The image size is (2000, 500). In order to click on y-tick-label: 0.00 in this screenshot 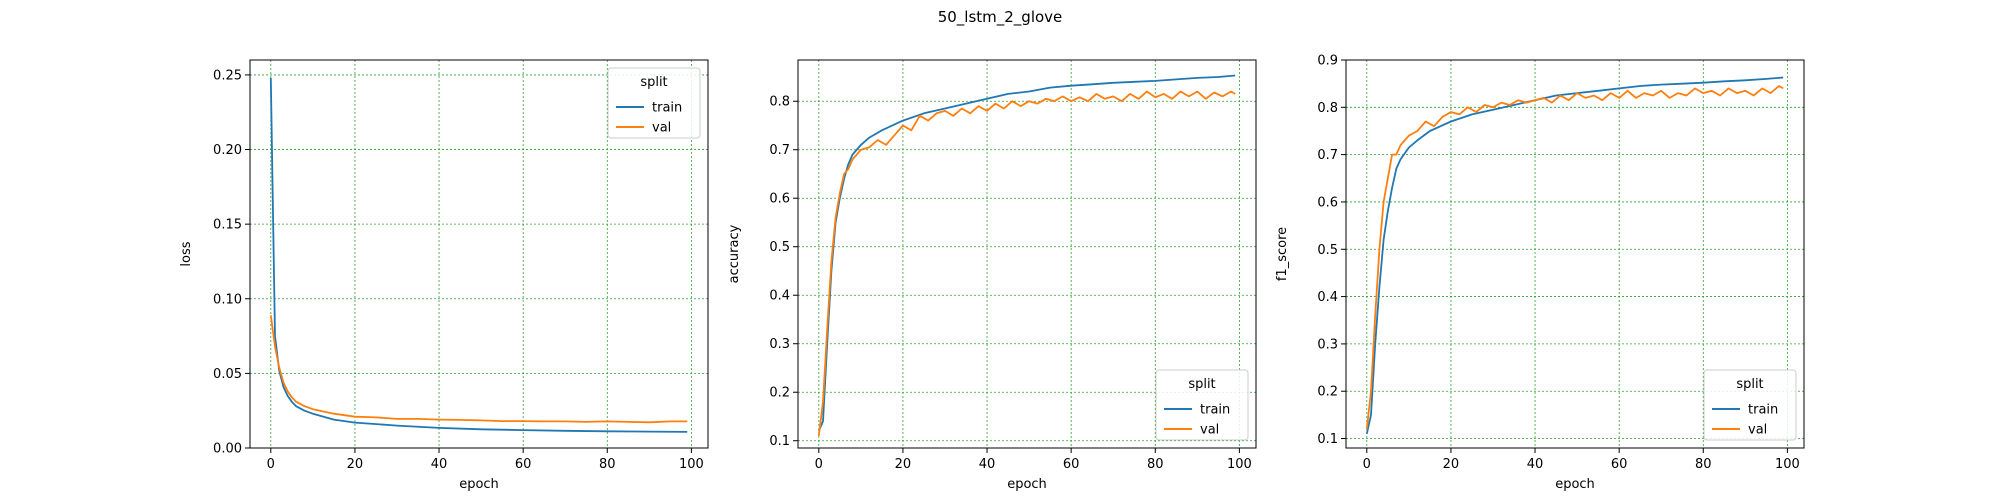, I will do `click(227, 449)`.